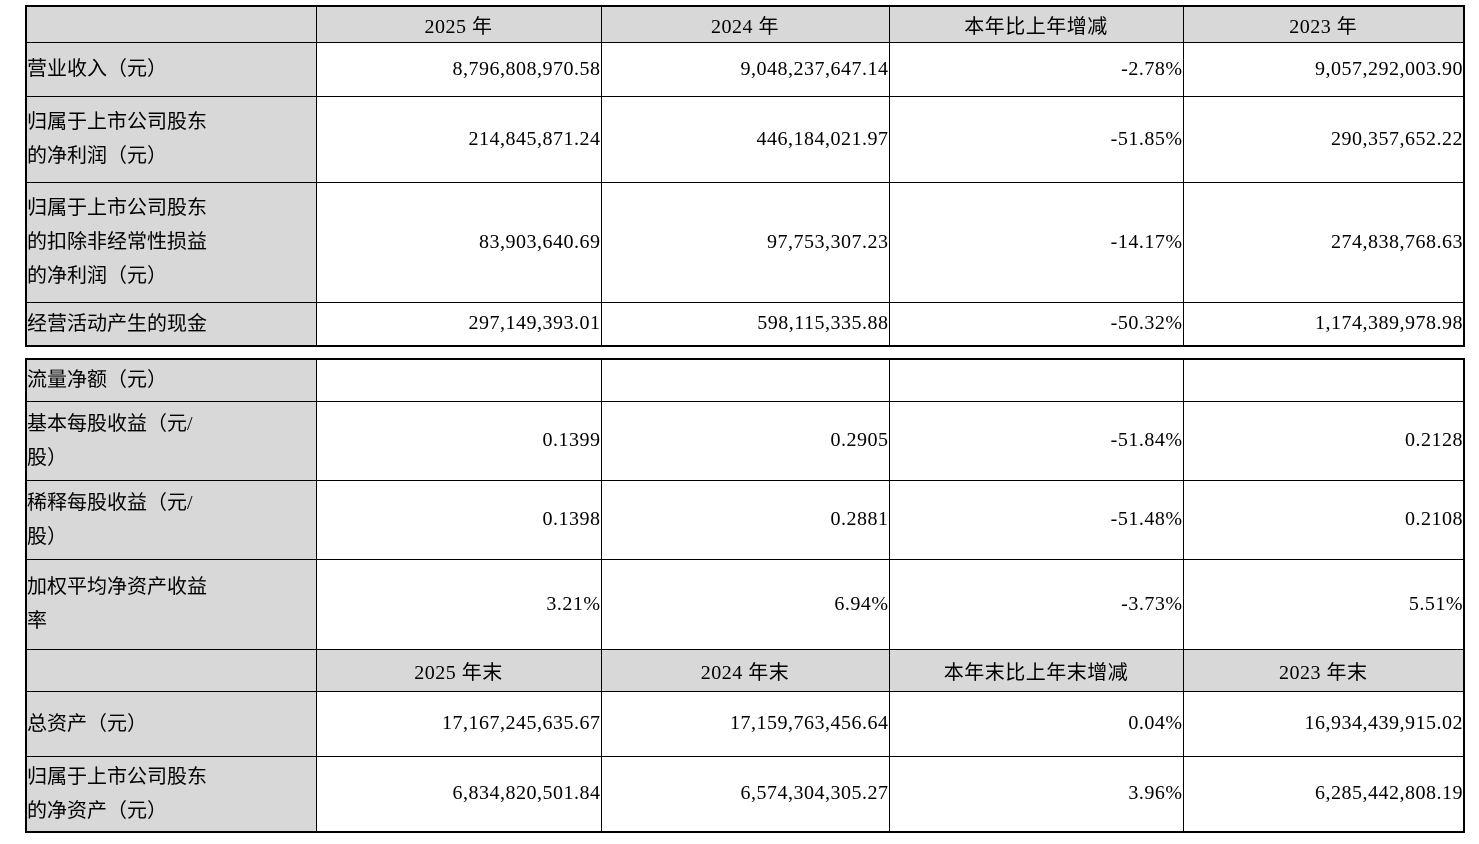  I want to click on revenue-2023-value: 9,057,292,003.90, so click(1323, 69).